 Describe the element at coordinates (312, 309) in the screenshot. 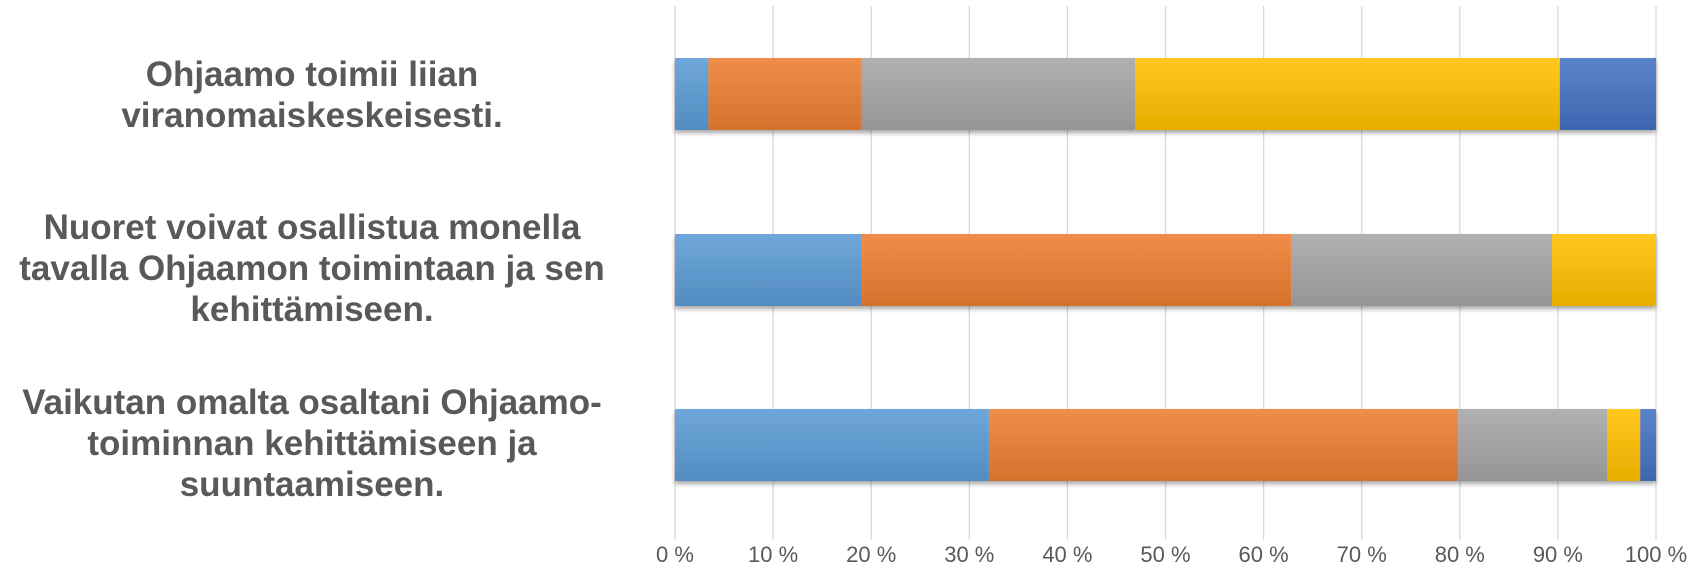

I see `category-label-line: kehittämiseen.` at that location.